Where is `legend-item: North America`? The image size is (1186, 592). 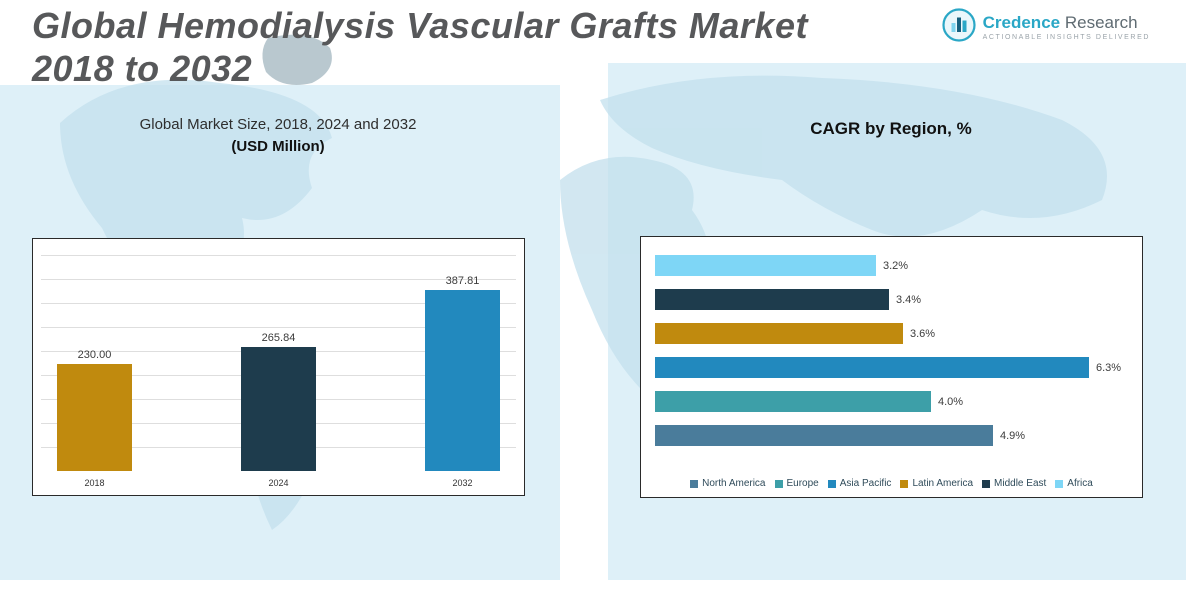
legend-item: North America is located at coordinates (728, 483).